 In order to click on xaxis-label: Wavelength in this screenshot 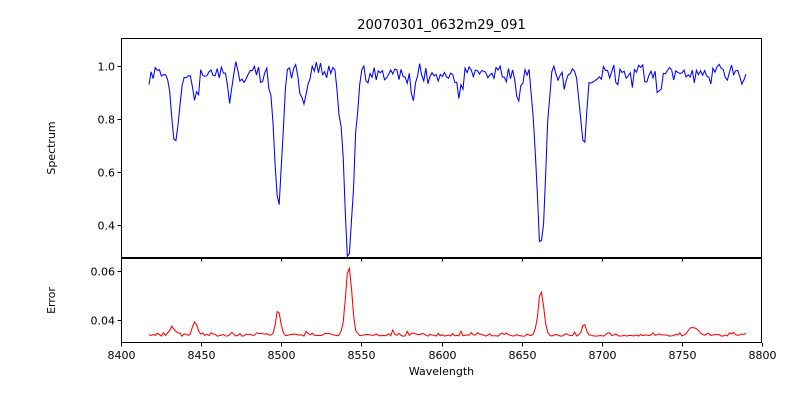, I will do `click(441, 371)`.